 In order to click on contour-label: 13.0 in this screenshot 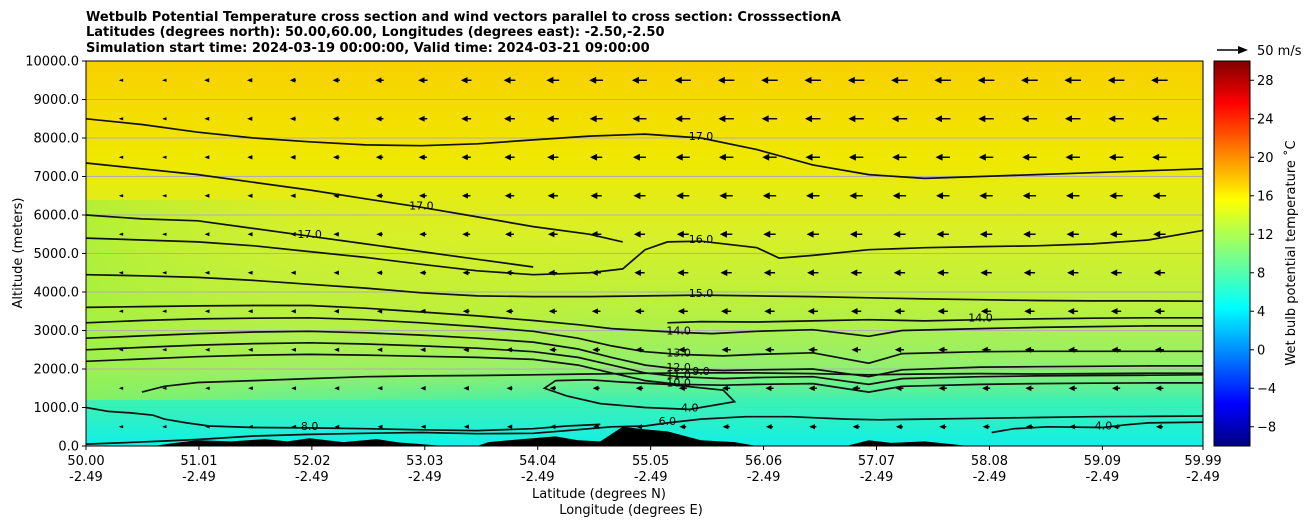, I will do `click(678, 352)`.